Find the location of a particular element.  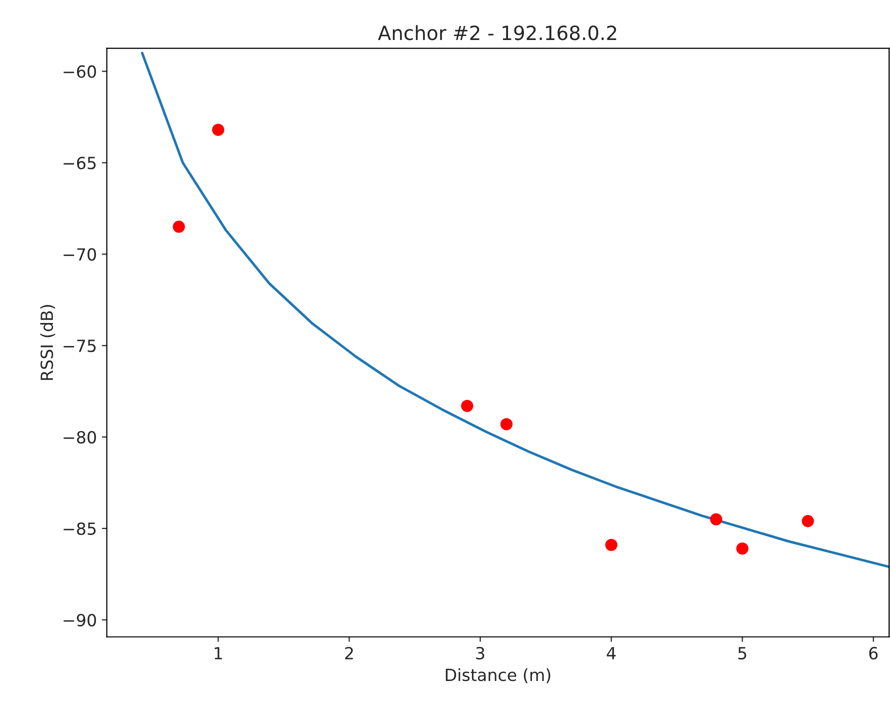

x-tick-label: 4 is located at coordinates (611, 653).